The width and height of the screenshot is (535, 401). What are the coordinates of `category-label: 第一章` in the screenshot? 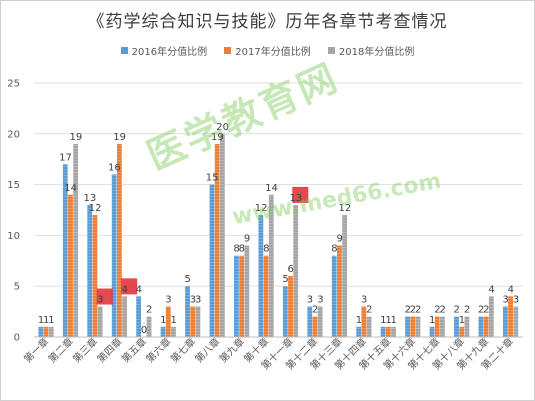 It's located at (36, 350).